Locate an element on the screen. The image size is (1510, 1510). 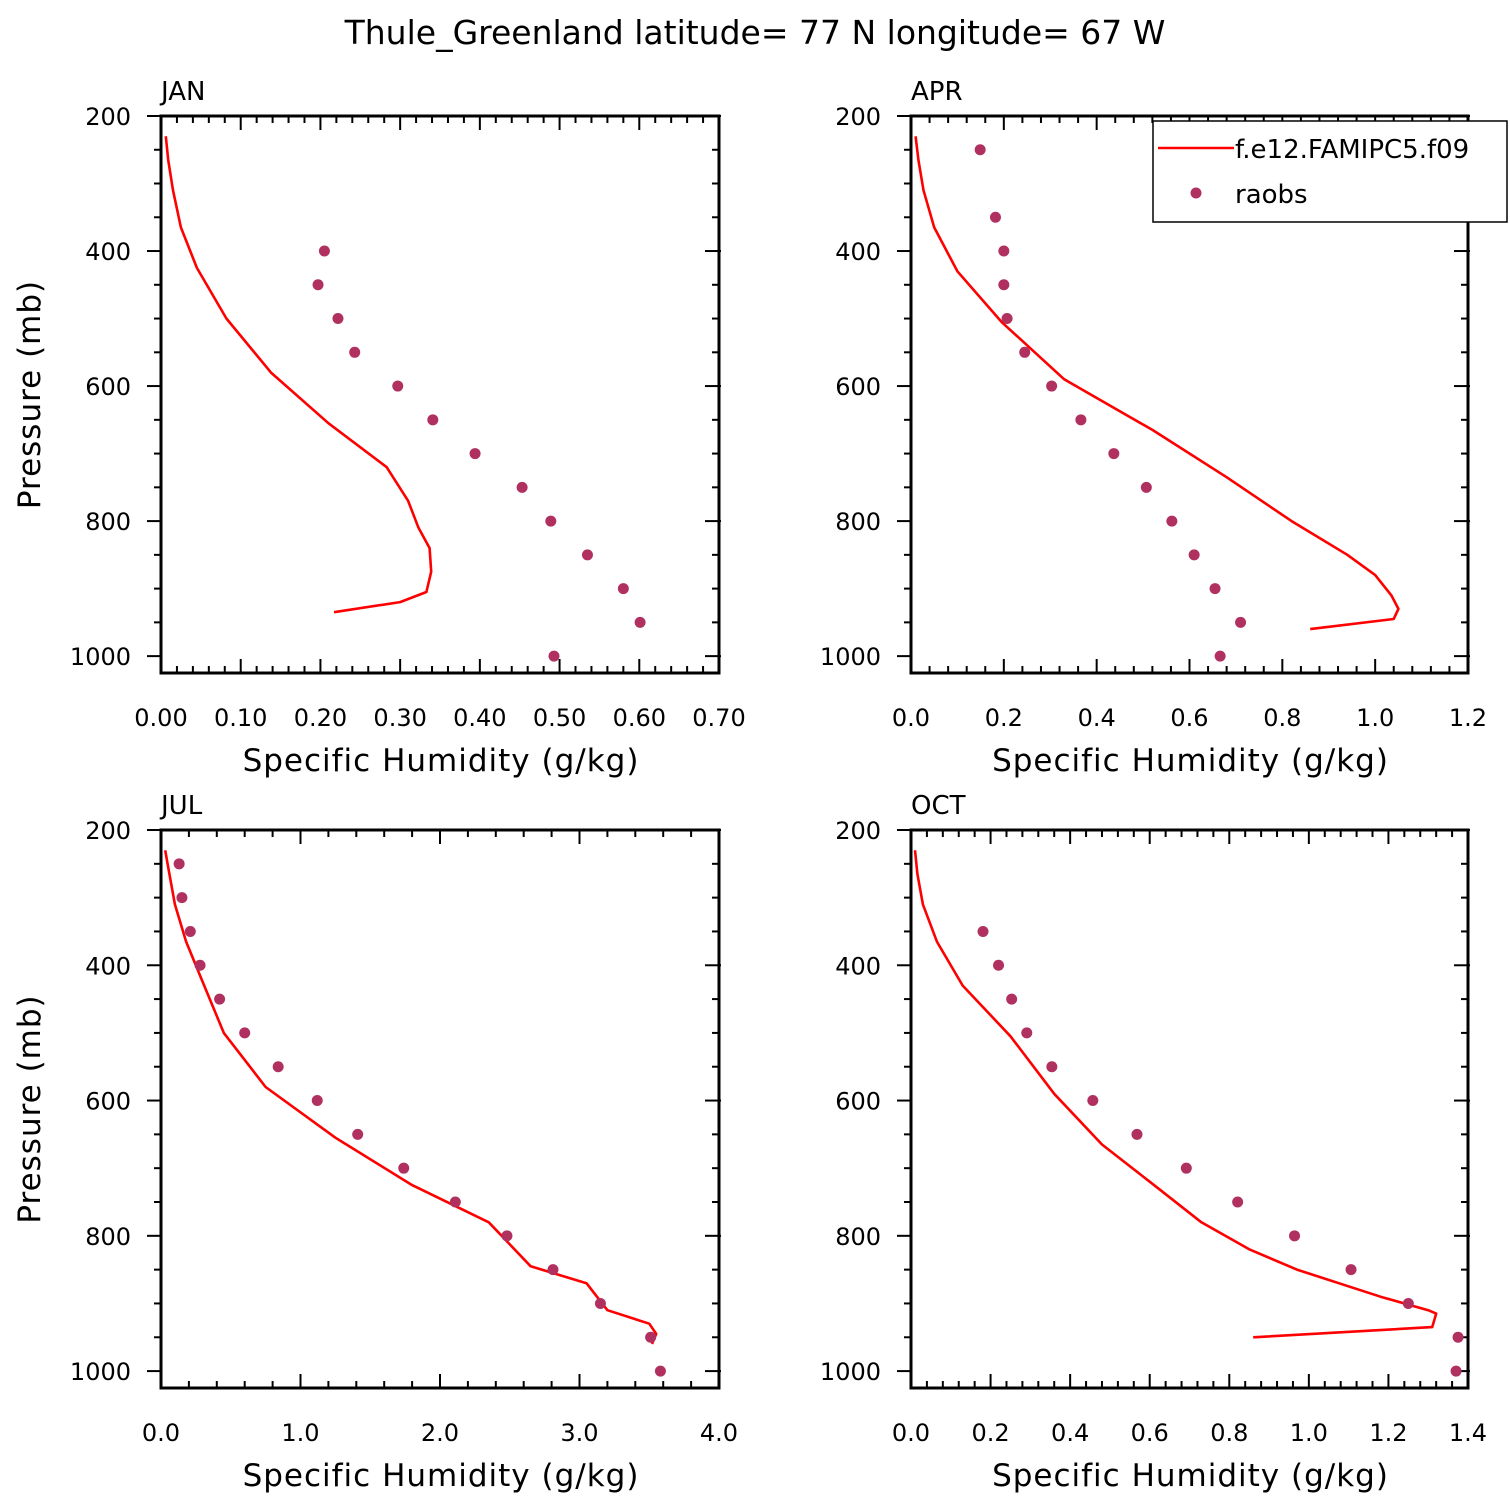
x-tick-label: 0.70 is located at coordinates (718, 718).